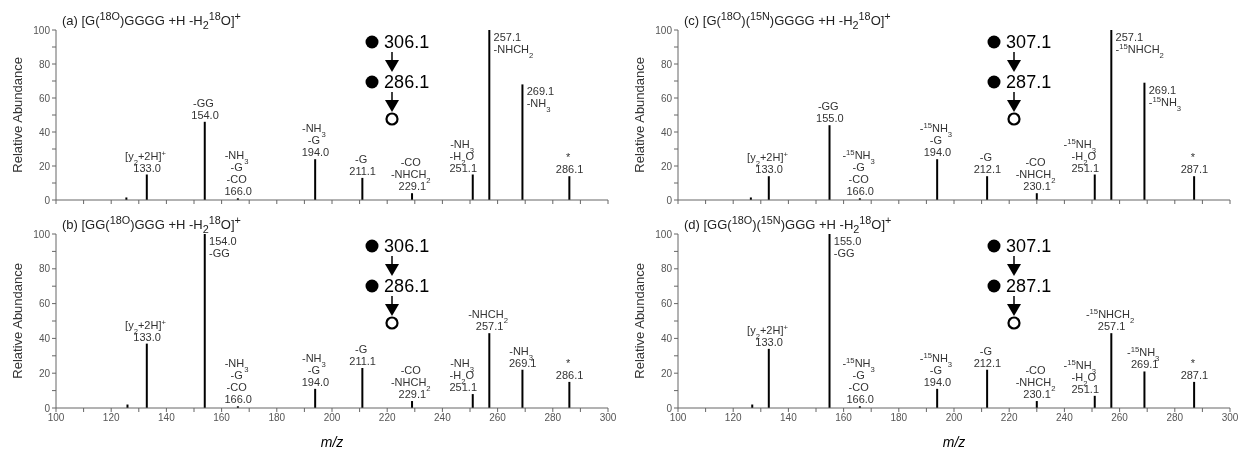  Describe the element at coordinates (540, 99) in the screenshot. I see `annotation: 269.1 -NH$_{3}$` at that location.